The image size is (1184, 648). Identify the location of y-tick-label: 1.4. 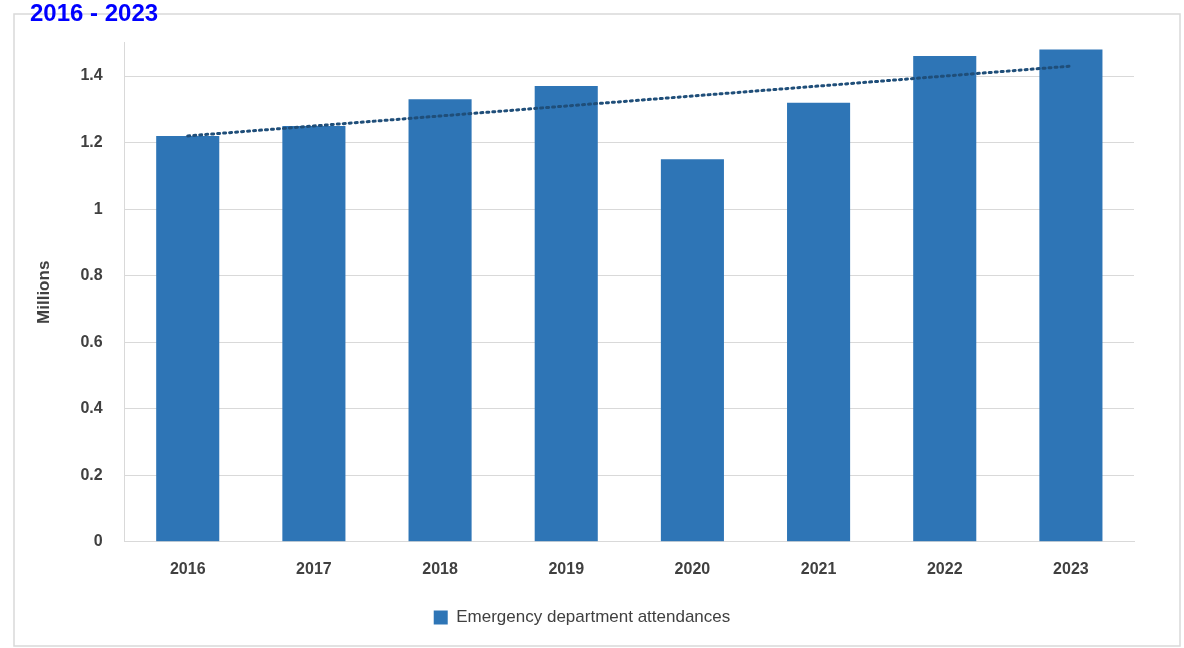
(91, 75).